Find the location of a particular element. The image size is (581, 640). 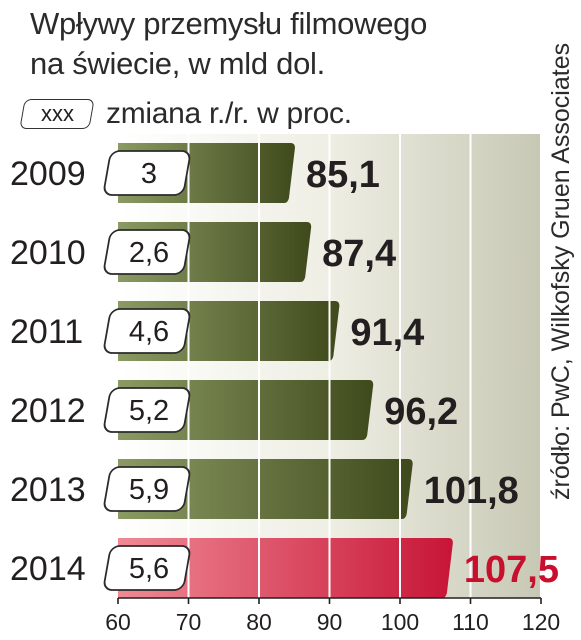

value-label-2011: 91,4 is located at coordinates (387, 333).